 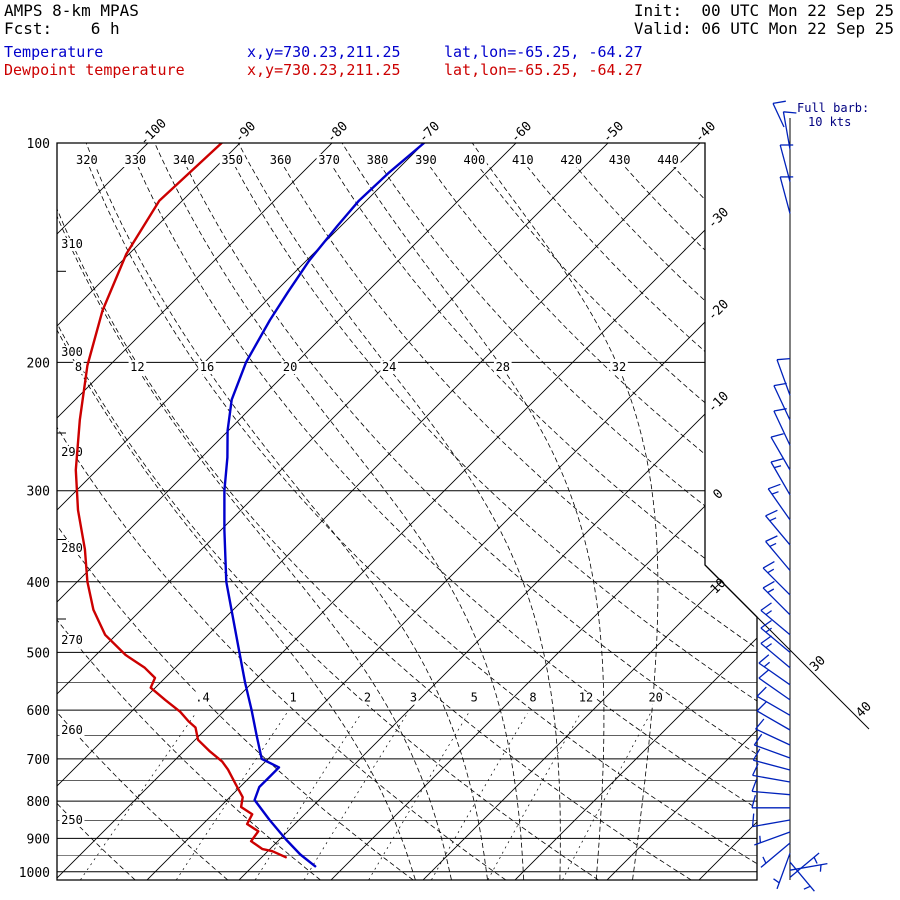 What do you see at coordinates (62, 28) in the screenshot?
I see `forecast-hour: Fcst: 6 h` at bounding box center [62, 28].